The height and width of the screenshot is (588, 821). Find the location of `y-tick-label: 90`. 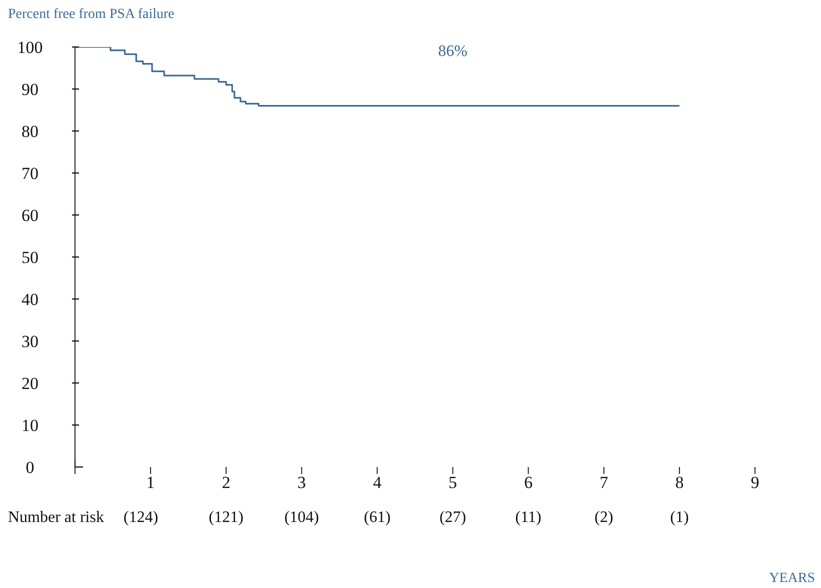

y-tick-label: 90 is located at coordinates (30, 89).